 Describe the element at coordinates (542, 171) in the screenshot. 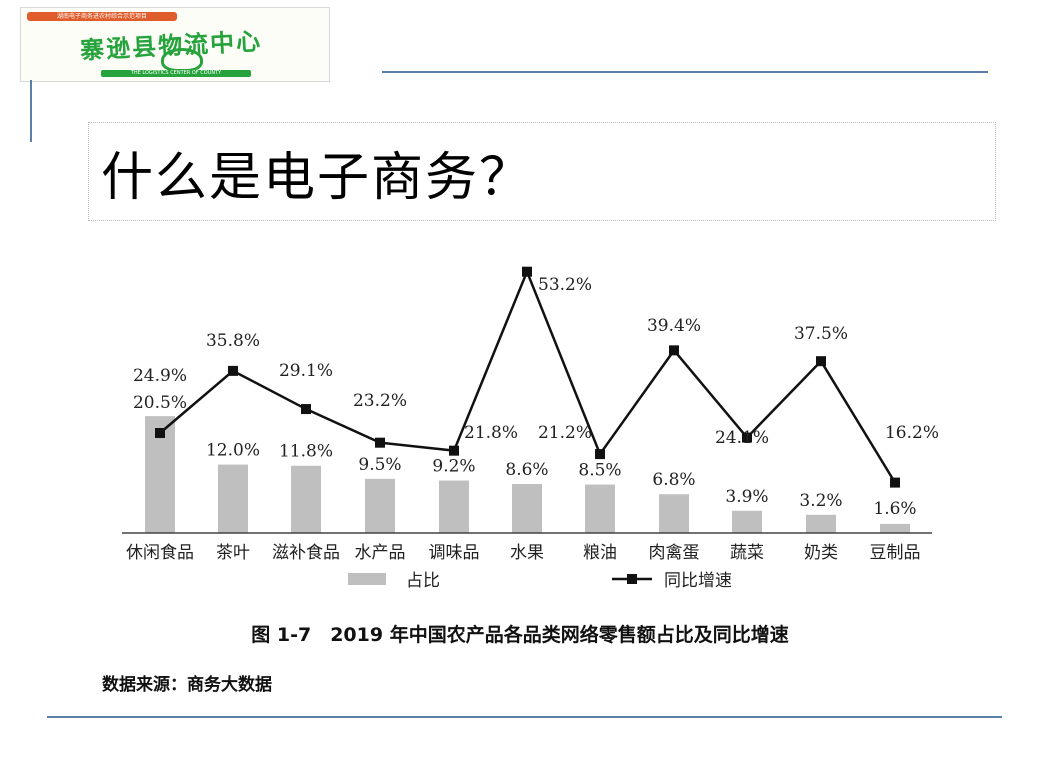

I see `title-box: 什么是电子商务？` at that location.